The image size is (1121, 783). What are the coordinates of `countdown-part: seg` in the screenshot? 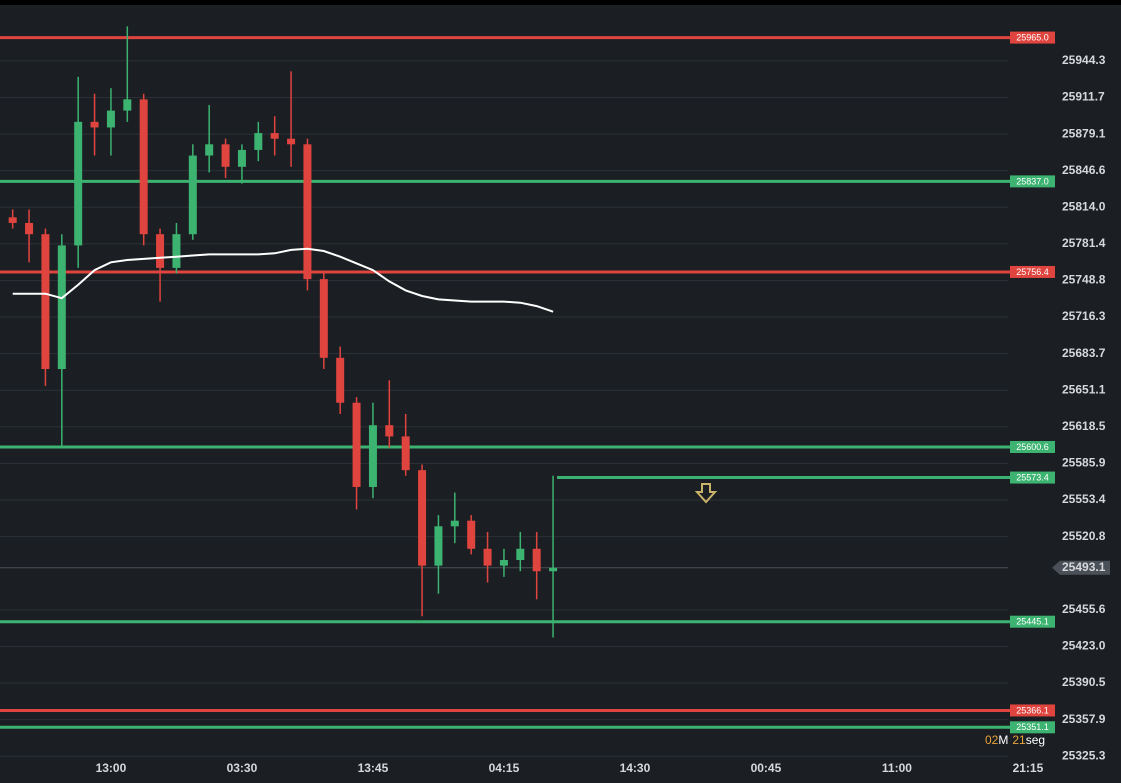 It's located at (1035, 740).